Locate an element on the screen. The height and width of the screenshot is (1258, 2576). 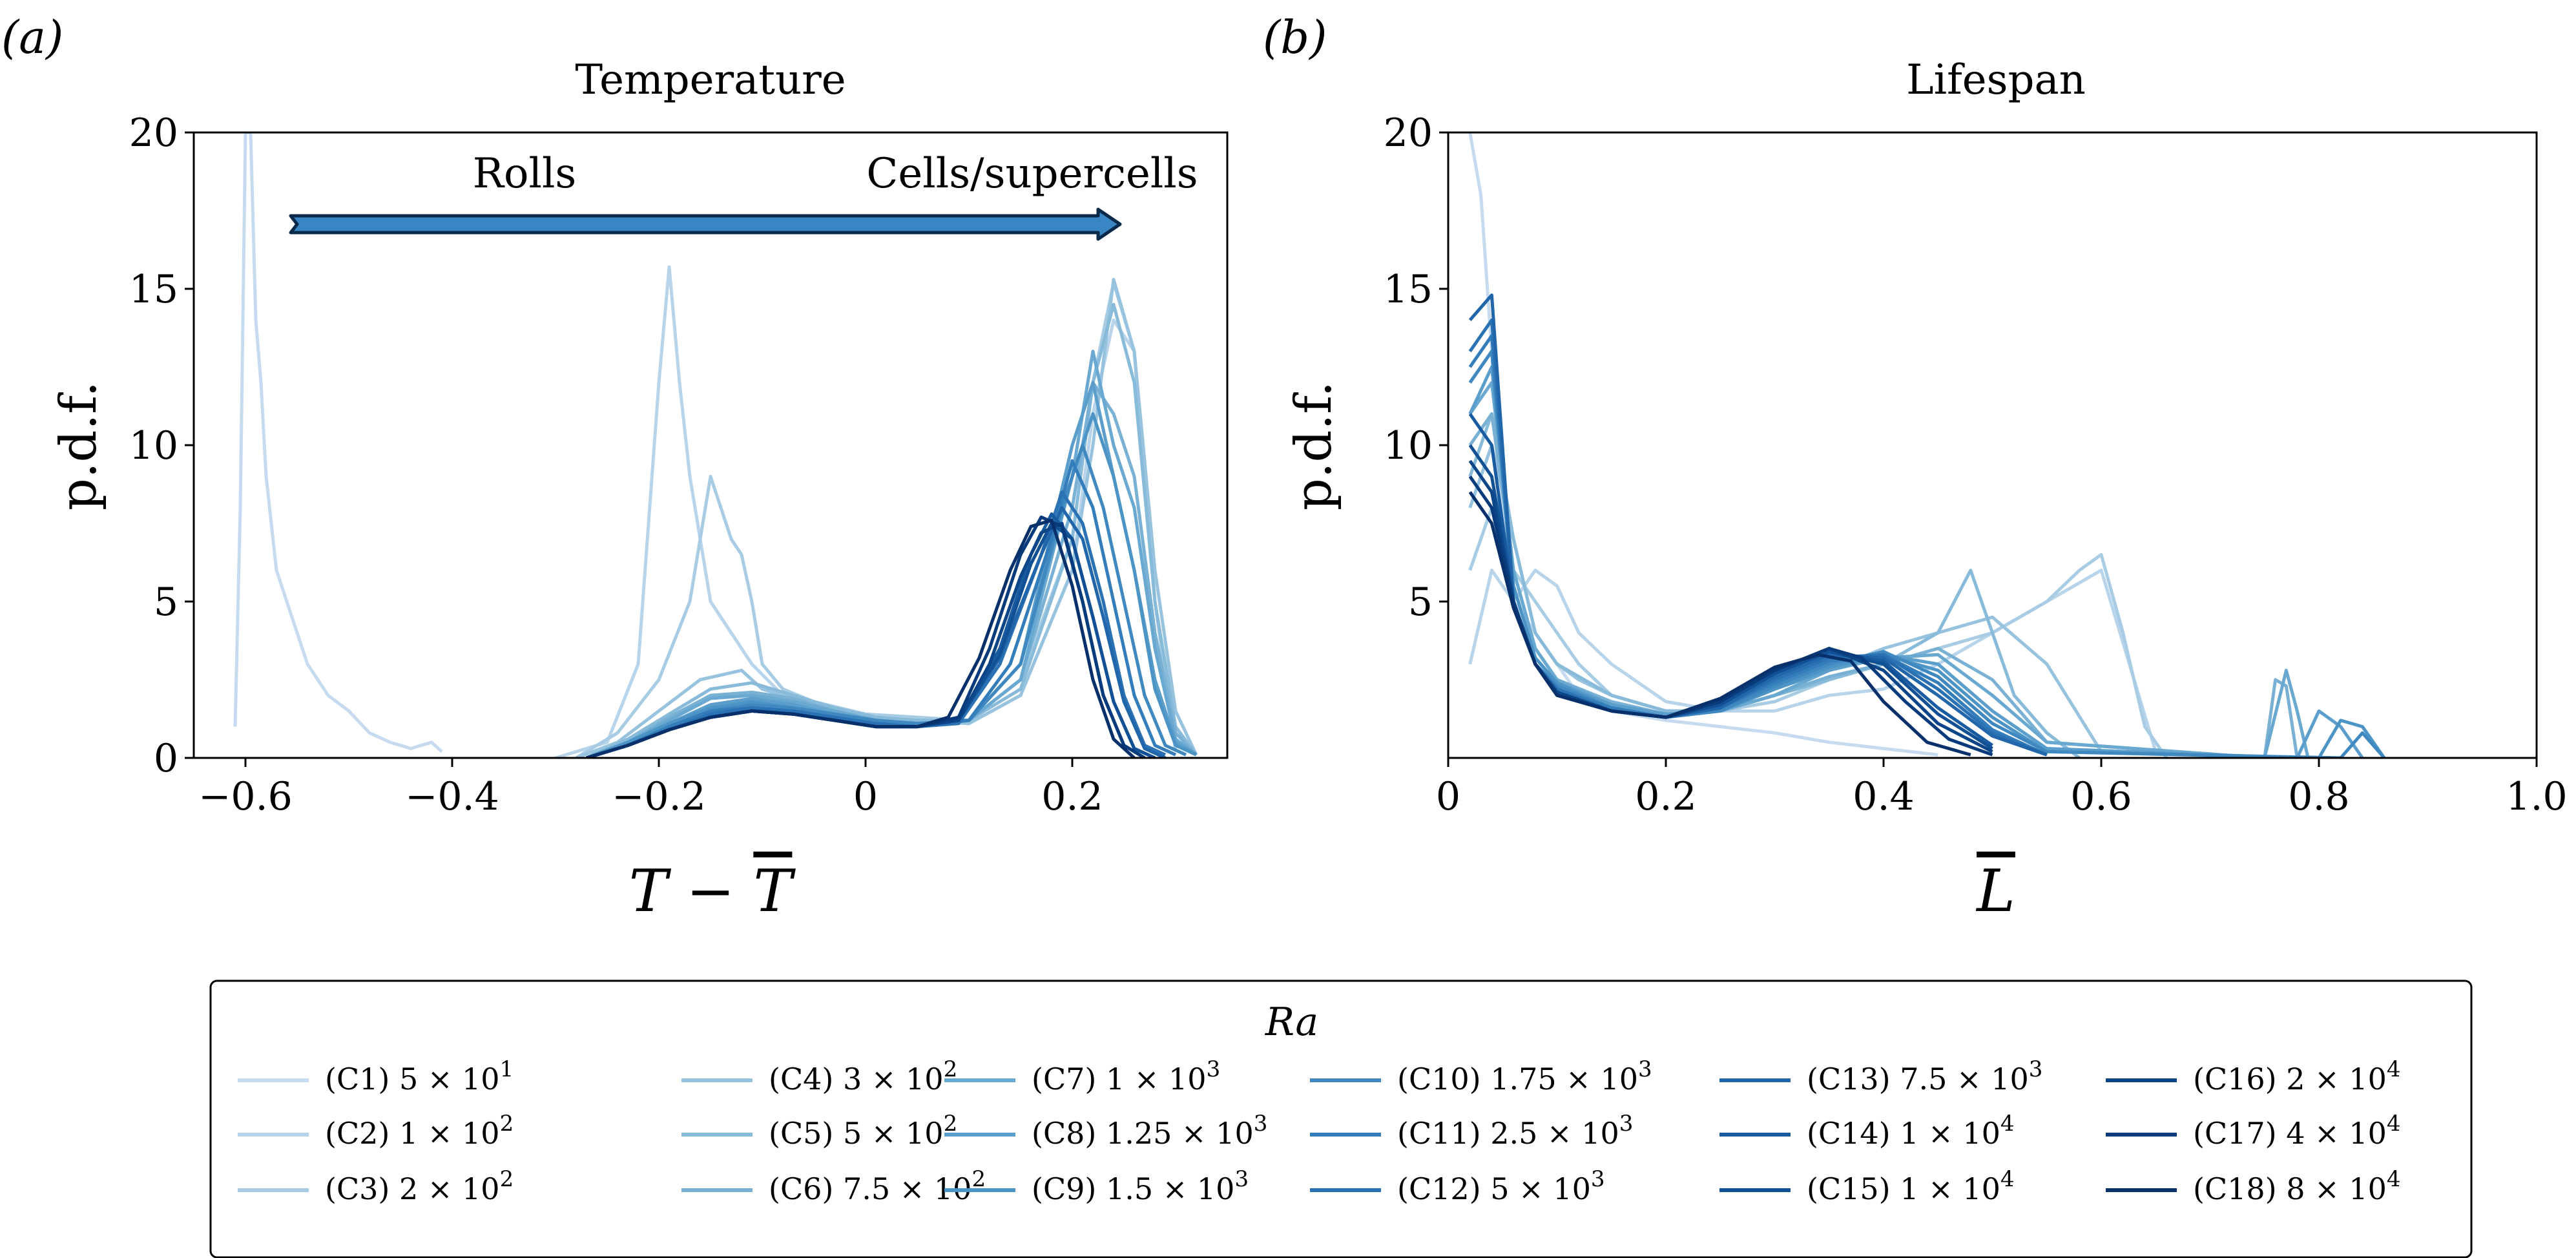
legend-label: (C10) 1.75 × 103 is located at coordinates (1524, 1076).